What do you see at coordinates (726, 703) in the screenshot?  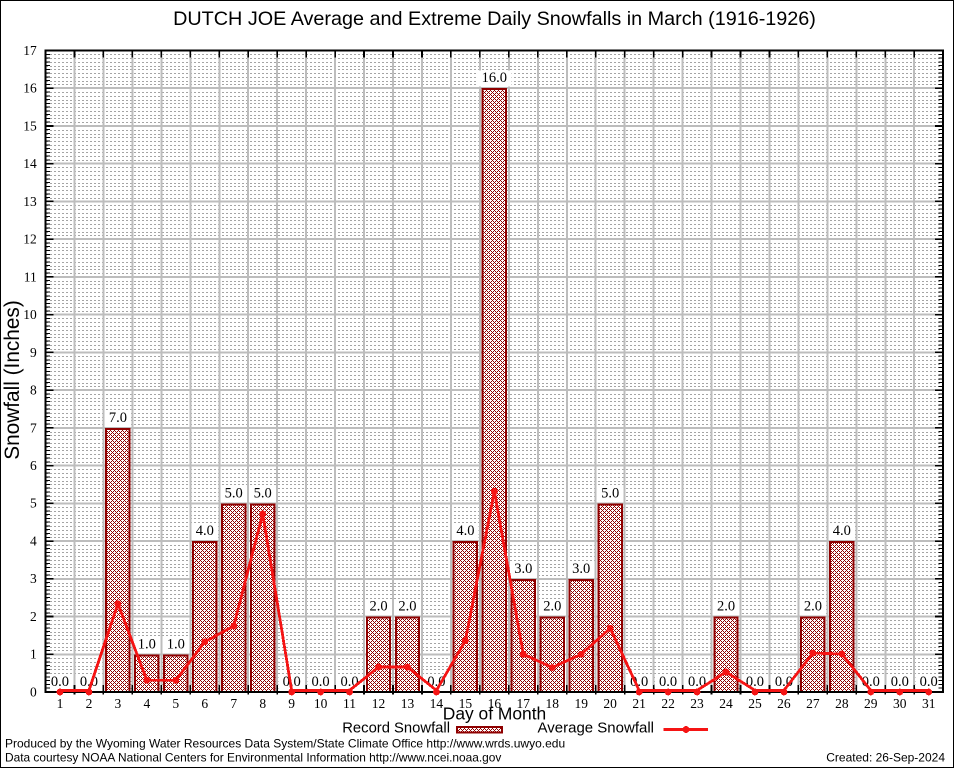 I see `svg-text: 24` at bounding box center [726, 703].